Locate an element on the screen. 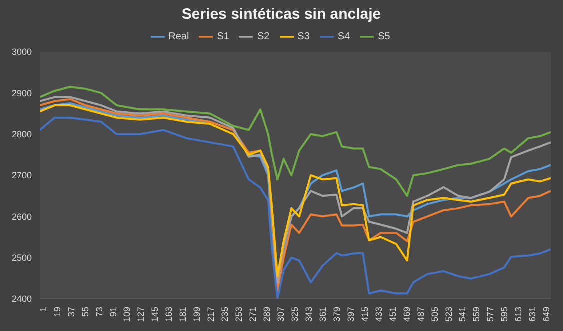  y-tick-label: 2600 is located at coordinates (22, 217).